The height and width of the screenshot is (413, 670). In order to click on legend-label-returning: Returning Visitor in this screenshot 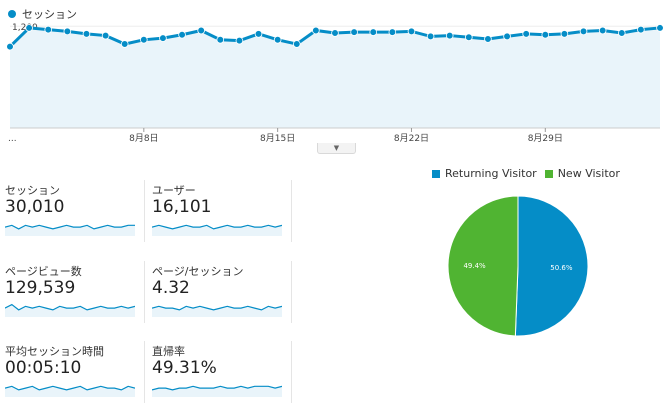, I will do `click(491, 173)`.